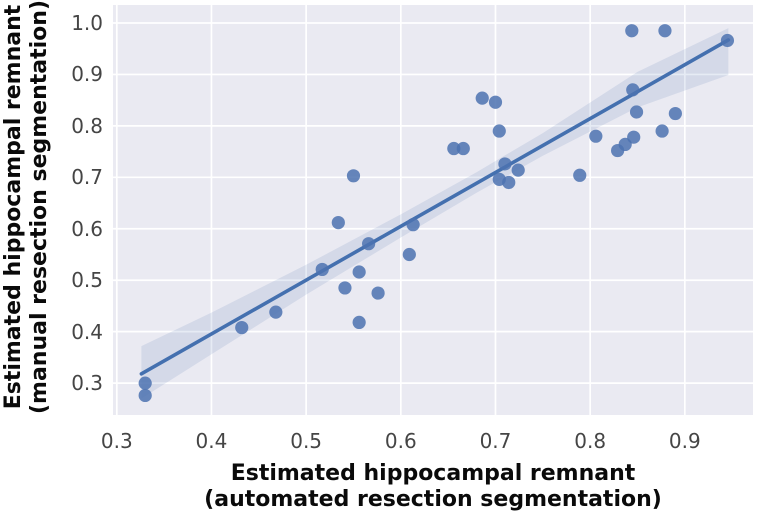 The image size is (758, 522). What do you see at coordinates (87, 125) in the screenshot?
I see `y-tick-label: 0.8` at bounding box center [87, 125].